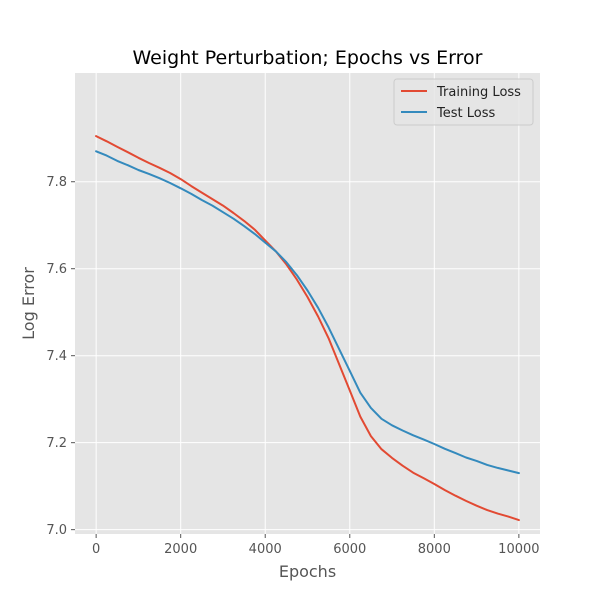 The width and height of the screenshot is (600, 600). Describe the element at coordinates (56, 356) in the screenshot. I see `y-tick-label: 7.4` at that location.